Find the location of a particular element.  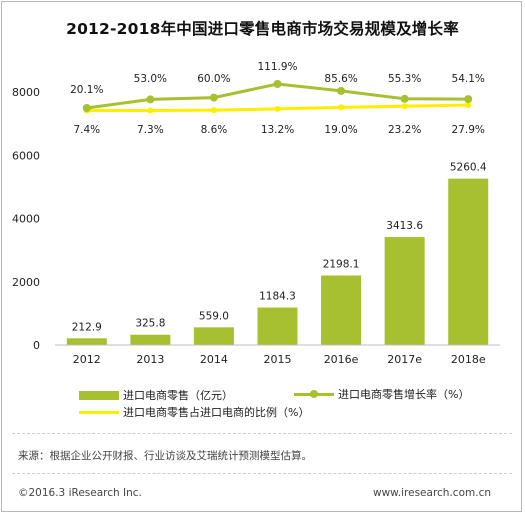

legend-share-swatch is located at coordinates (99, 412).